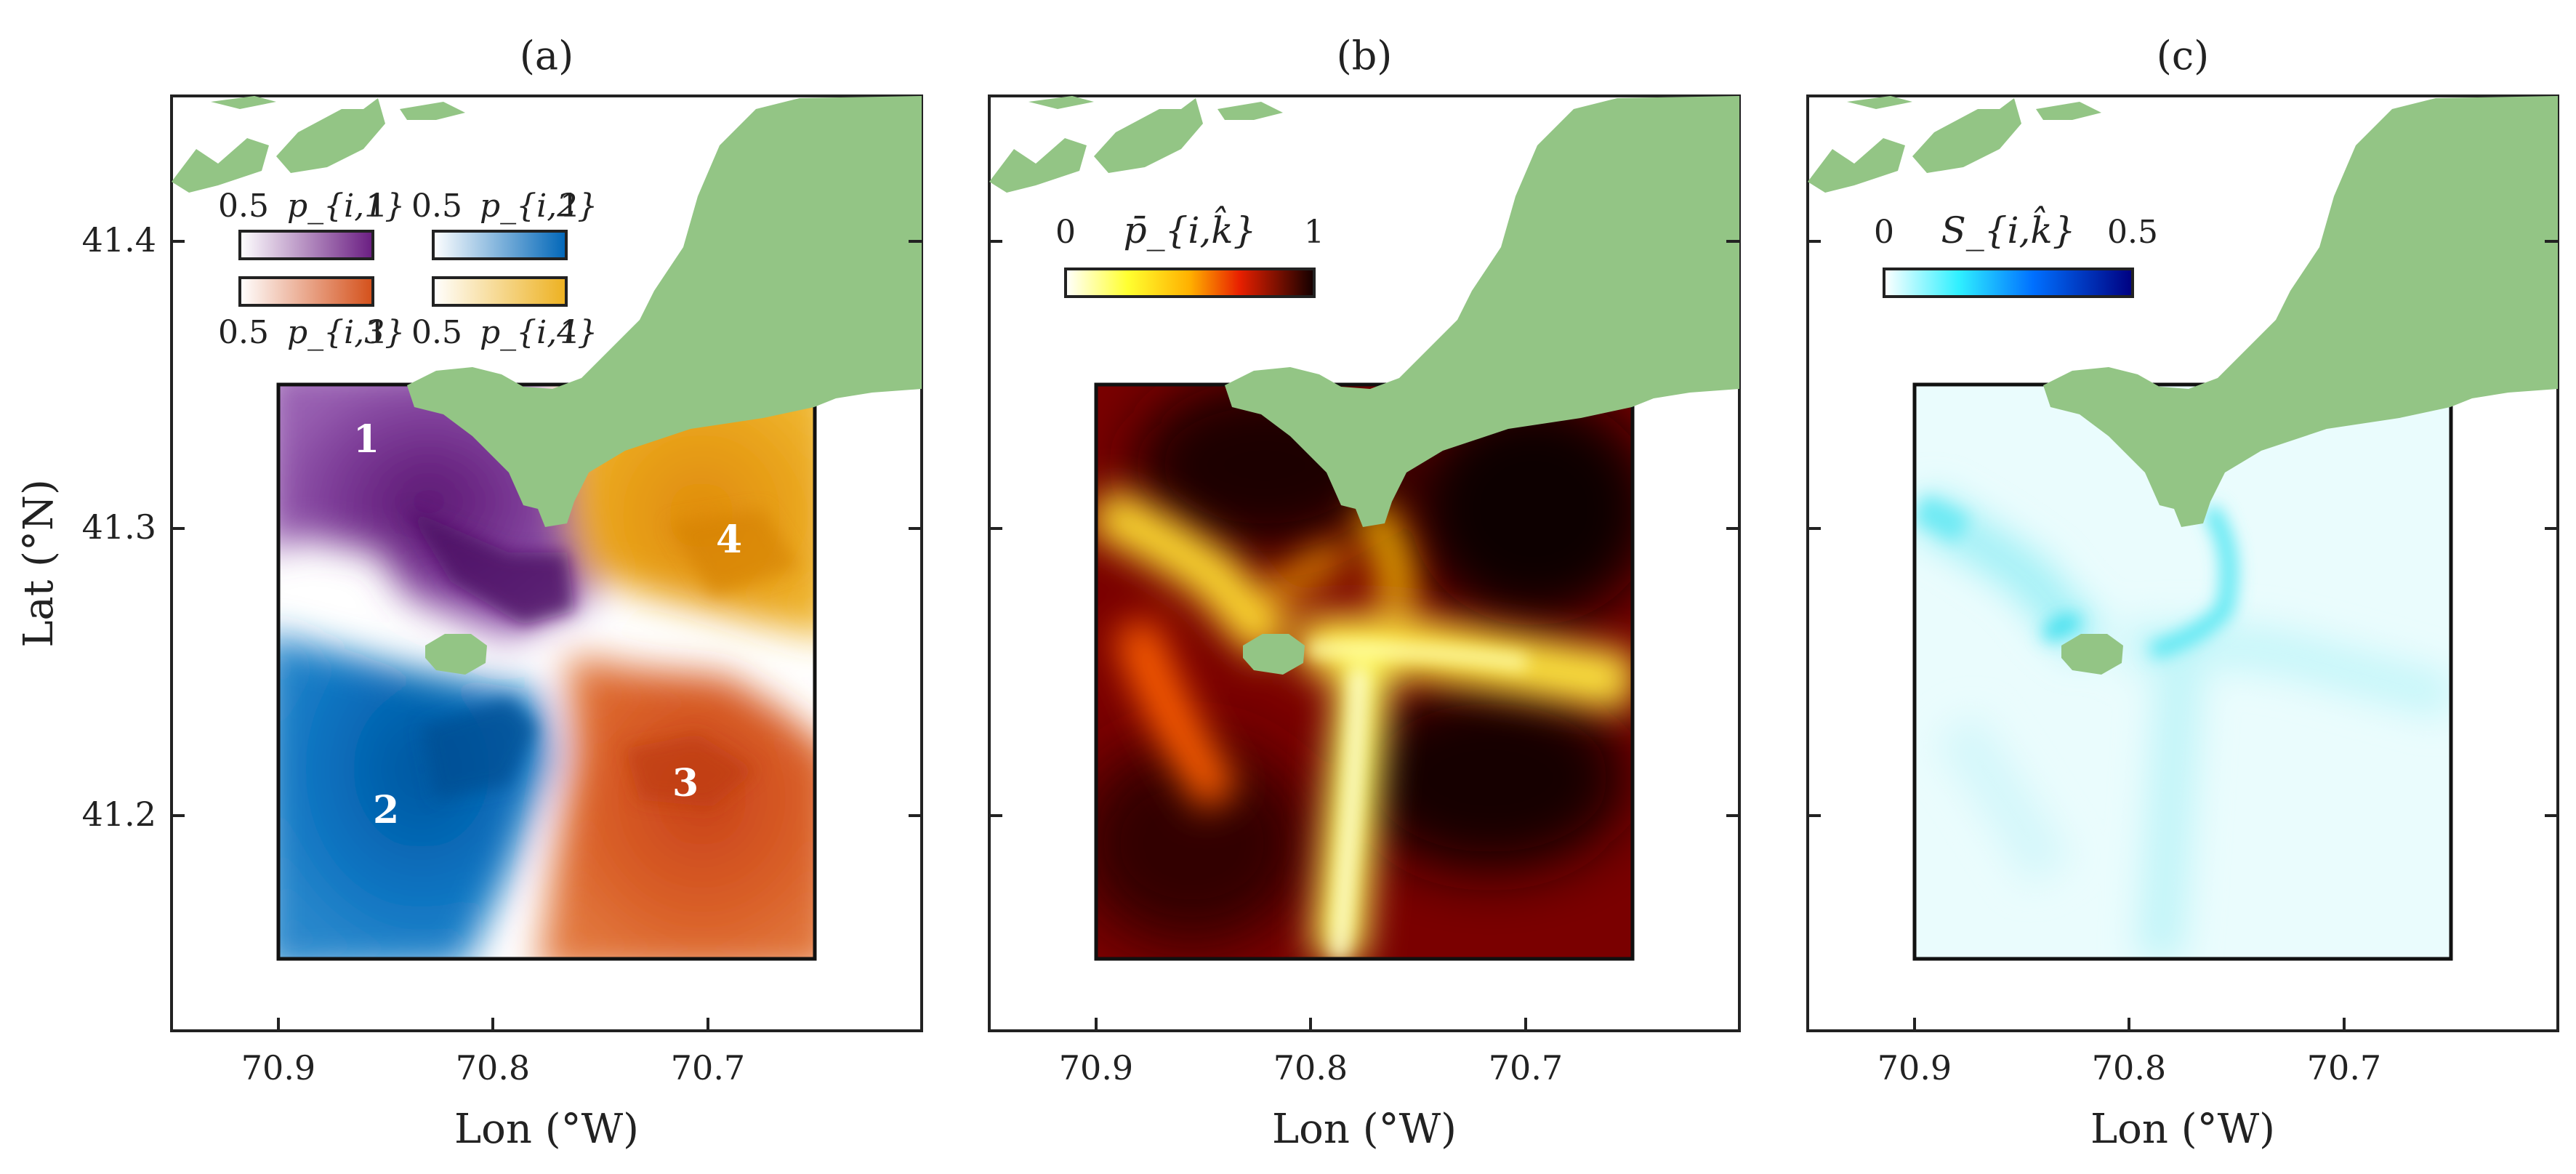 The height and width of the screenshot is (1174, 2576). Describe the element at coordinates (546, 56) in the screenshot. I see `panel-a-title: (a)` at that location.